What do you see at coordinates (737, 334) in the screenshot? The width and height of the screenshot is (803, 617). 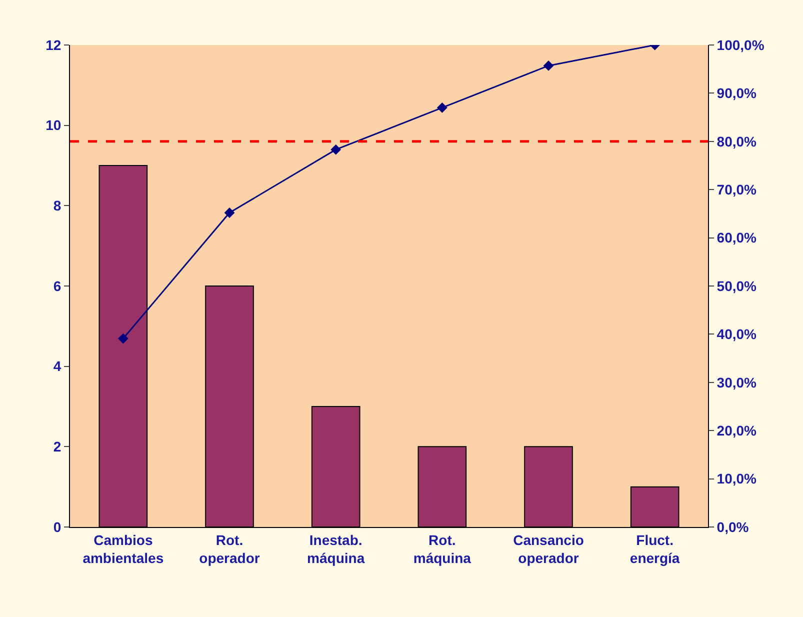 I see `y2-tick-label: 40,0%` at bounding box center [737, 334].